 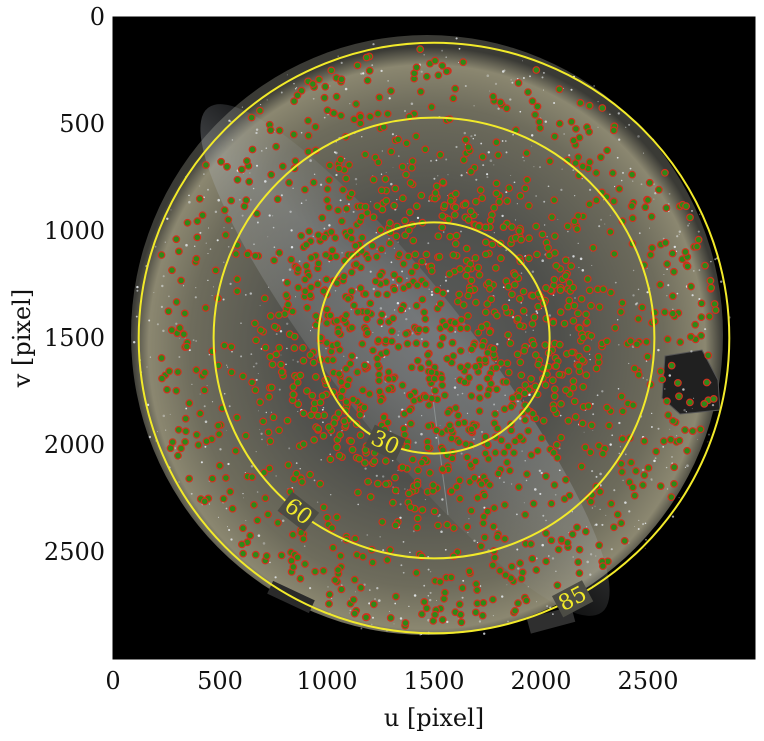 I want to click on x-tick-label: 0, so click(x=112, y=681).